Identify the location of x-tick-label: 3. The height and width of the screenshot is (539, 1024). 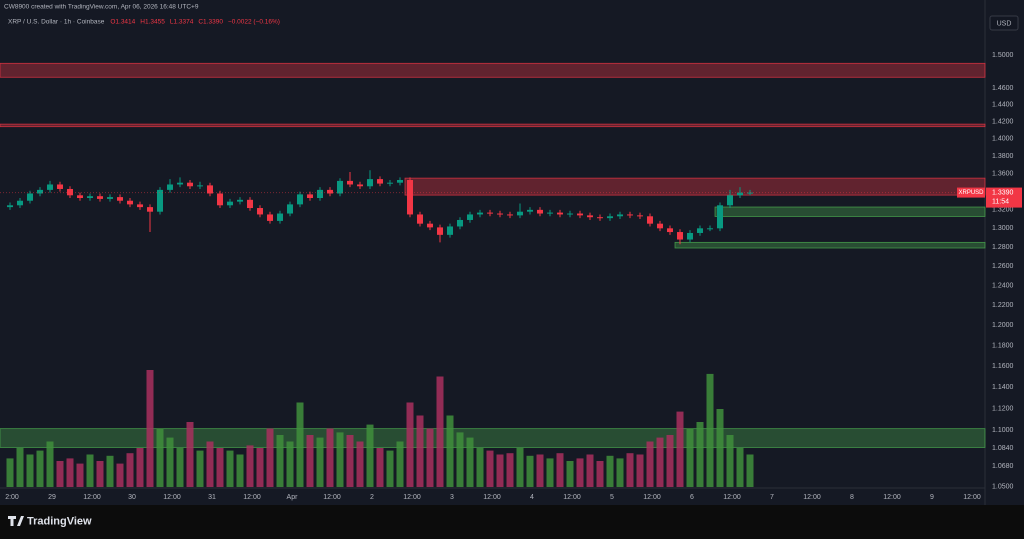
(452, 497).